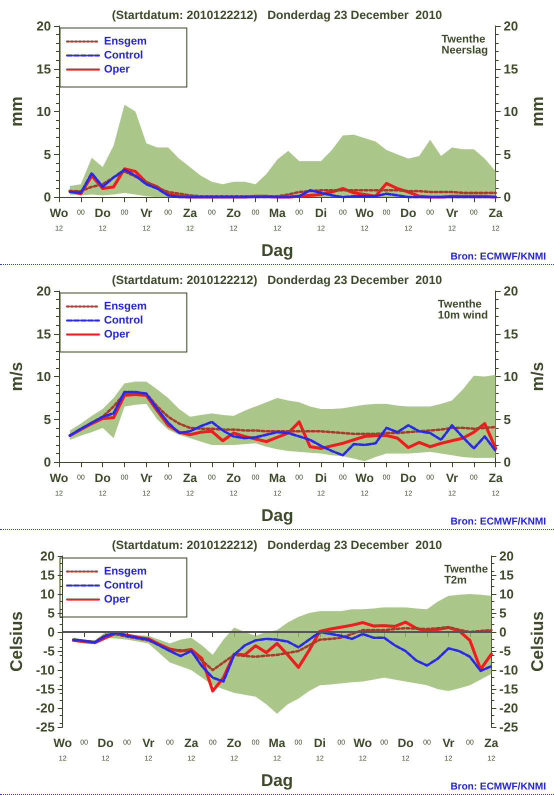 This screenshot has width=554, height=795. Describe the element at coordinates (466, 575) in the screenshot. I see `annotation: Twenthe T2m` at that location.